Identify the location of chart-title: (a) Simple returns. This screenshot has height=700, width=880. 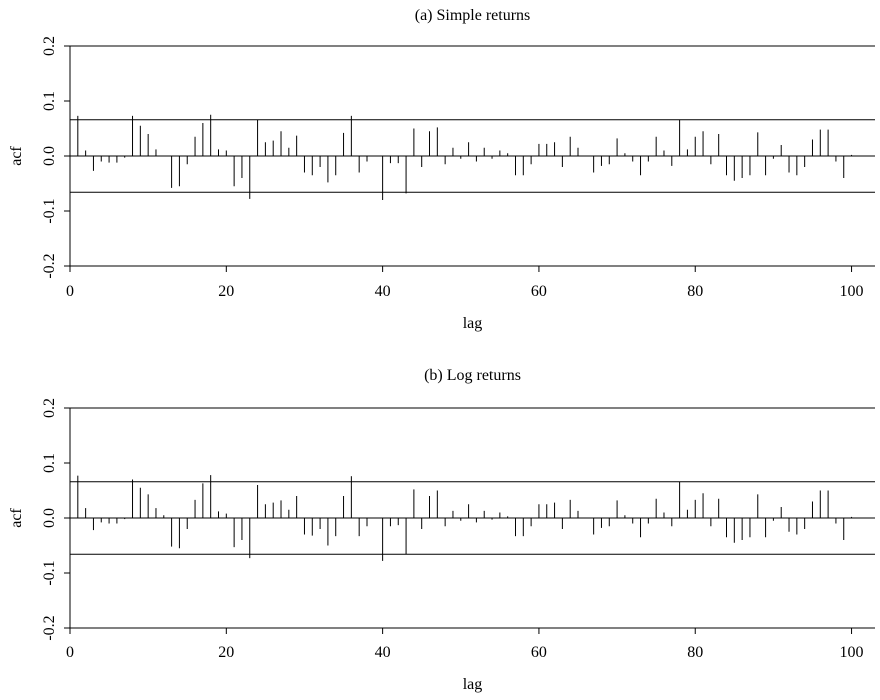
(473, 15).